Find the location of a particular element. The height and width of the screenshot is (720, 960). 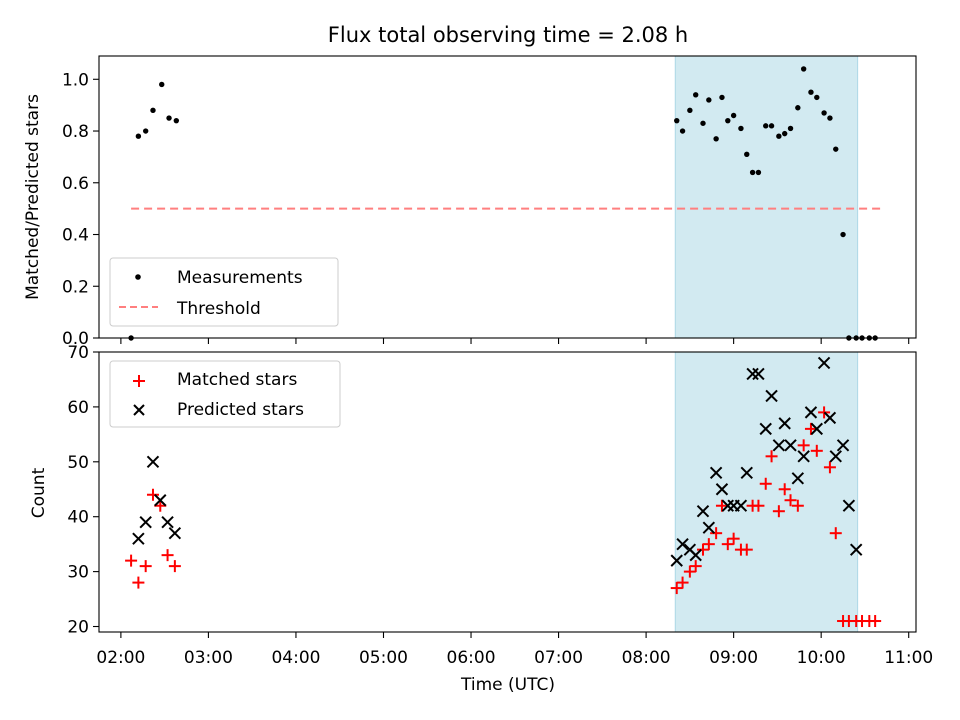

x-tick-label: 08:00 is located at coordinates (646, 658).